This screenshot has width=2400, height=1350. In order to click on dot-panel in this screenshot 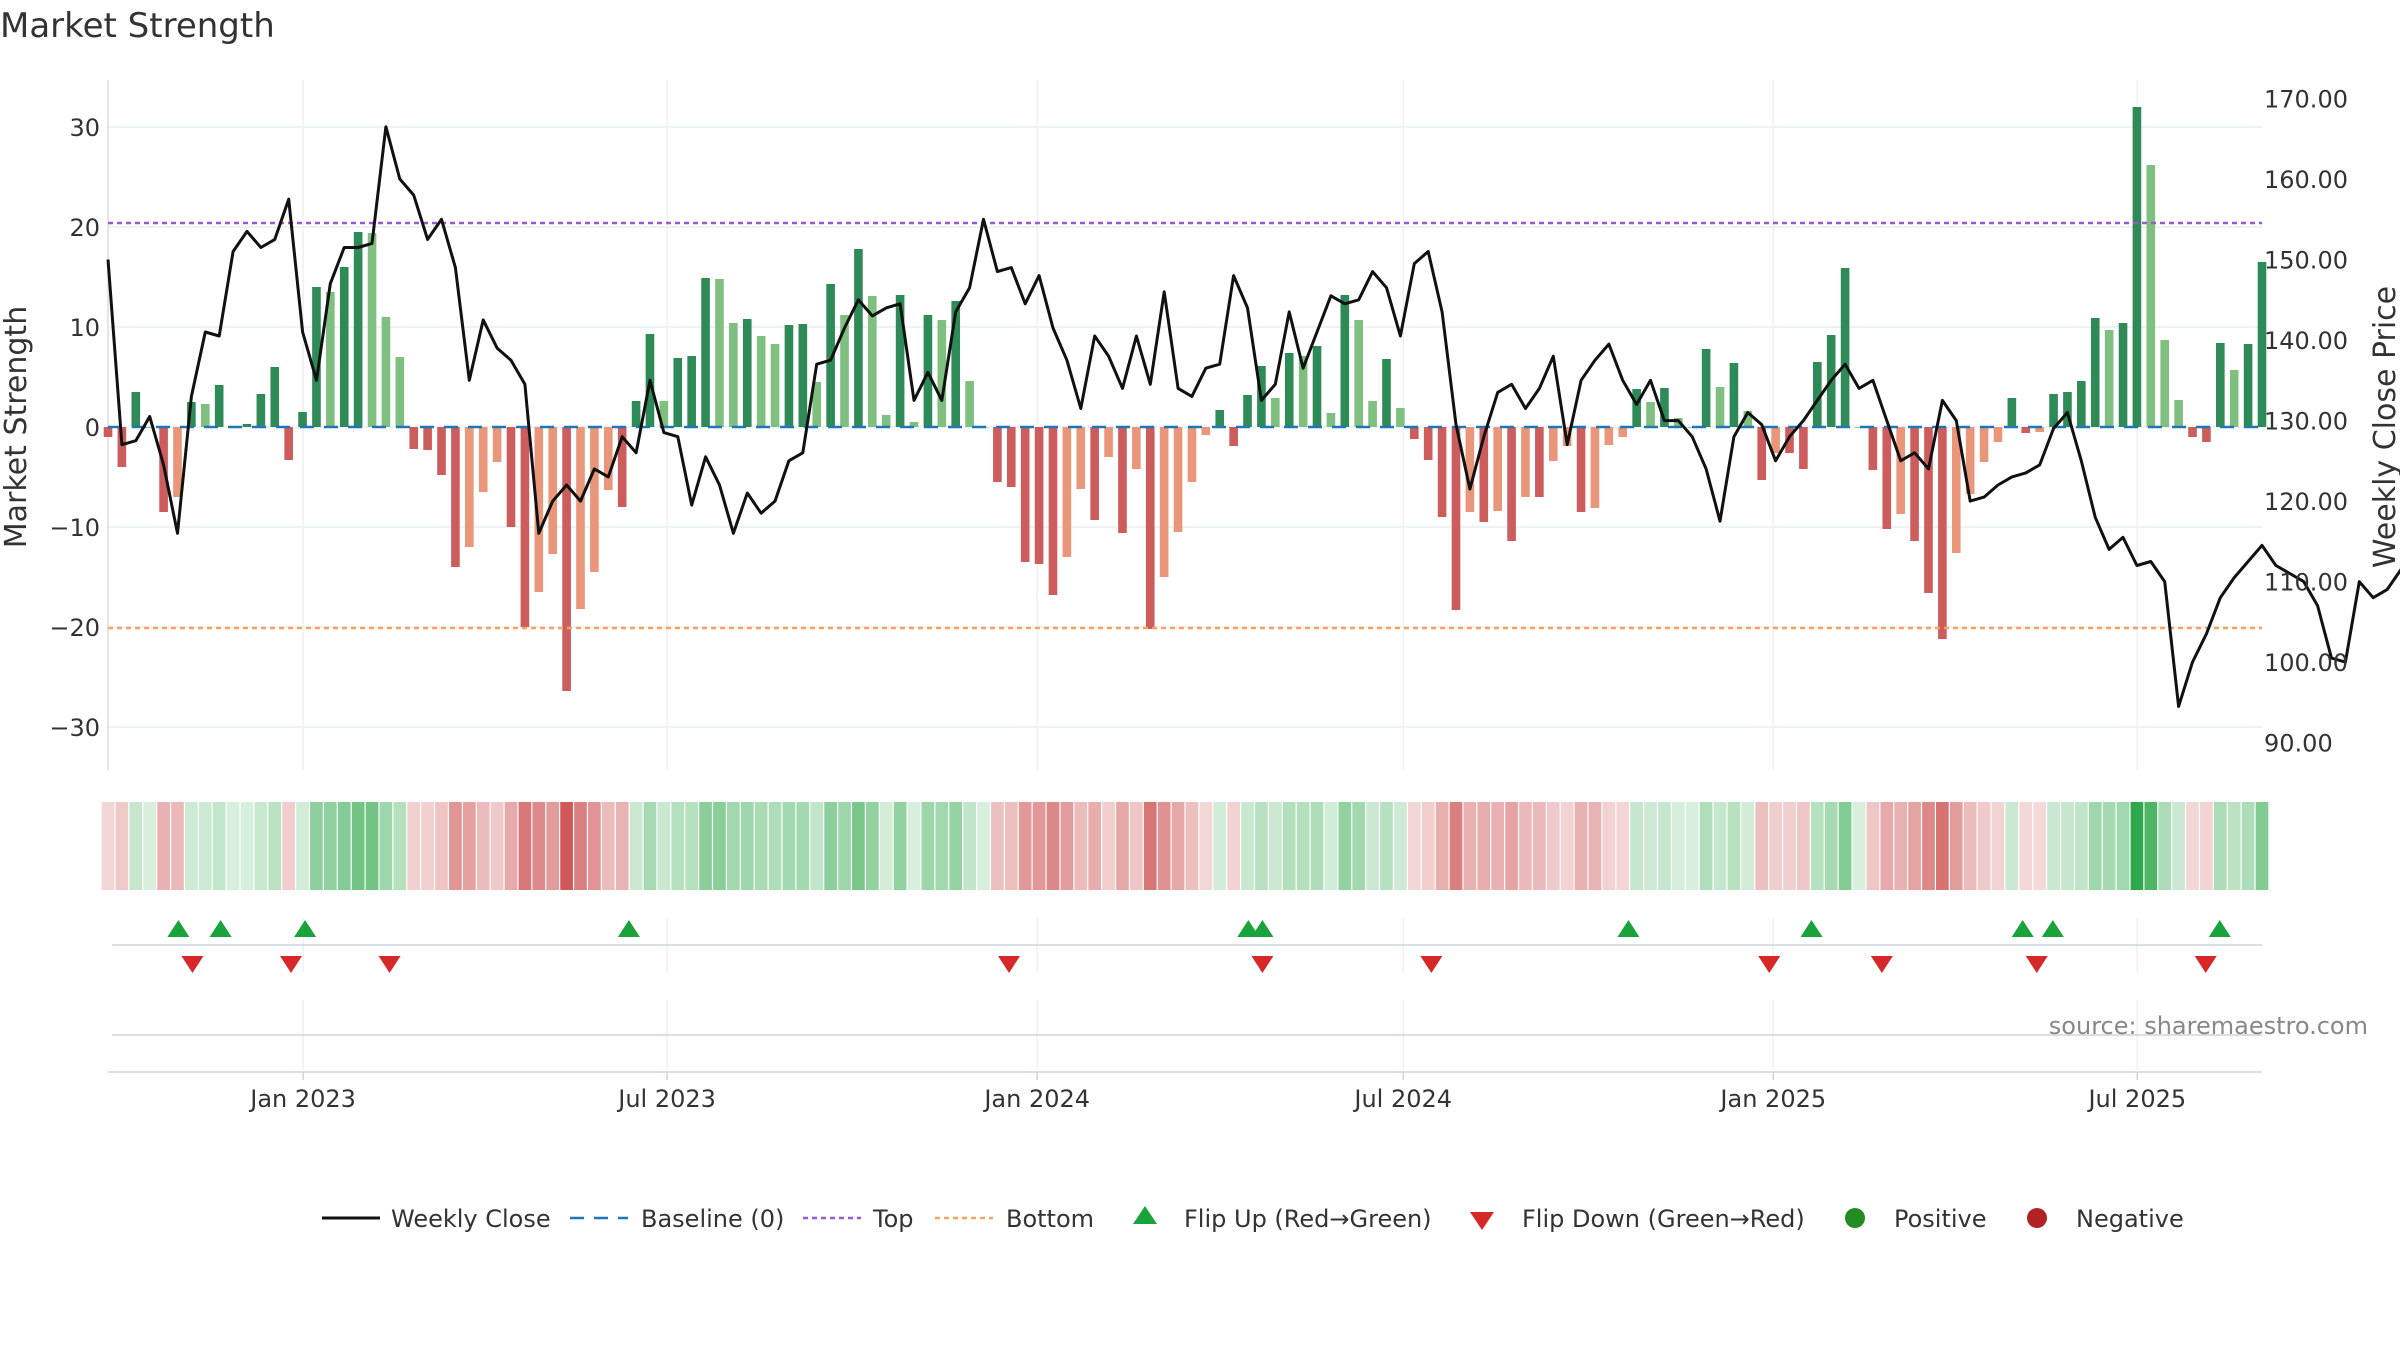, I will do `click(1185, 1036)`.